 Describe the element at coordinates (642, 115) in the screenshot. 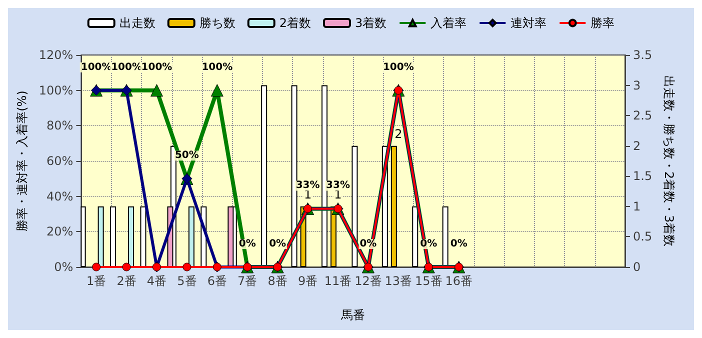

I see `y2-tick-label: 2.5` at that location.